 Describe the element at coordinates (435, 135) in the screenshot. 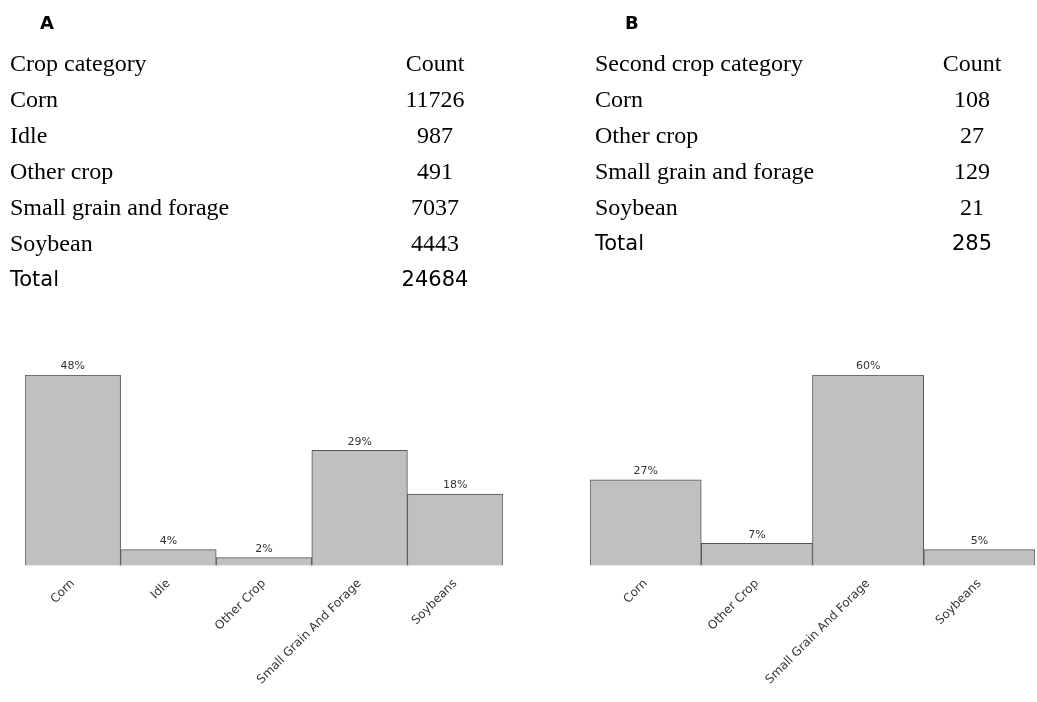

I see `data-label: 987` at that location.